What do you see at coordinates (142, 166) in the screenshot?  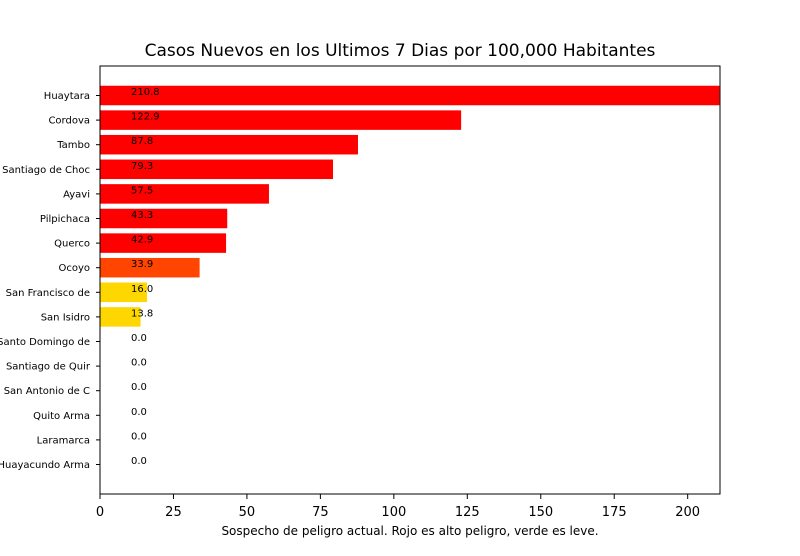 I see `bar-value-label: 79.3` at bounding box center [142, 166].